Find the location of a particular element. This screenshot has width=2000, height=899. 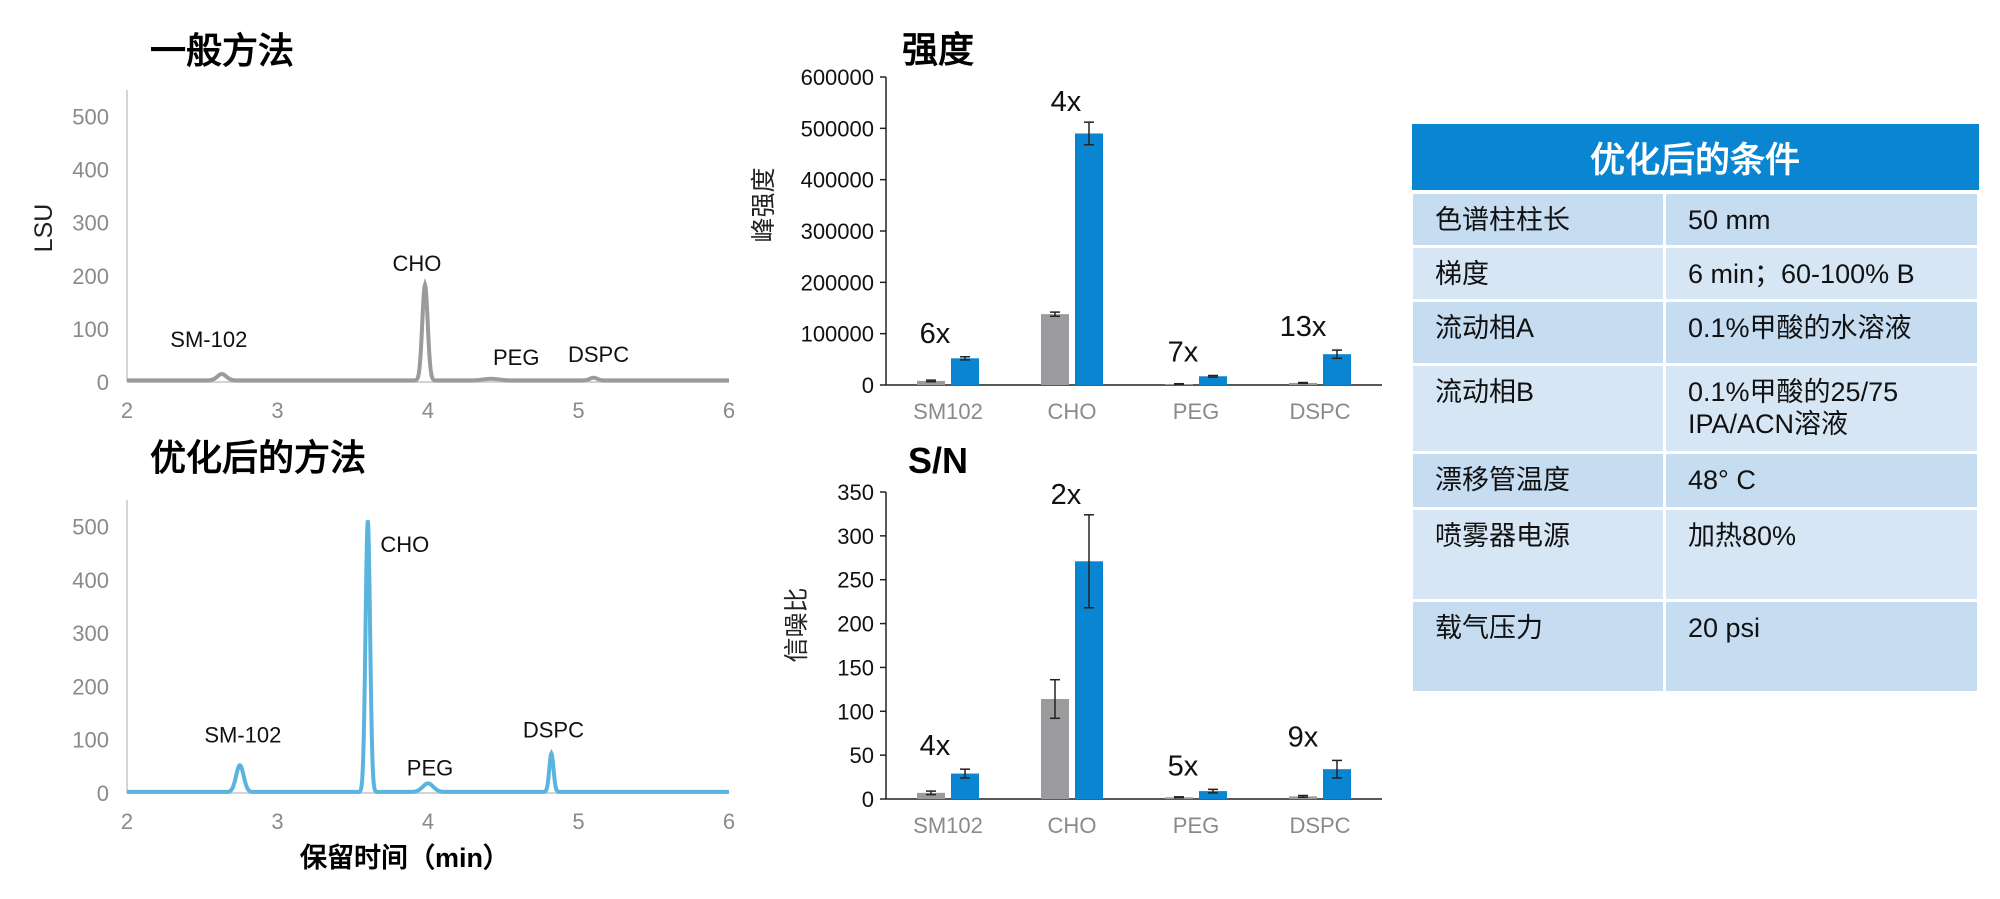

table-row: 流动相A 0.1%甲酸的水溶液 is located at coordinates (1695, 332).